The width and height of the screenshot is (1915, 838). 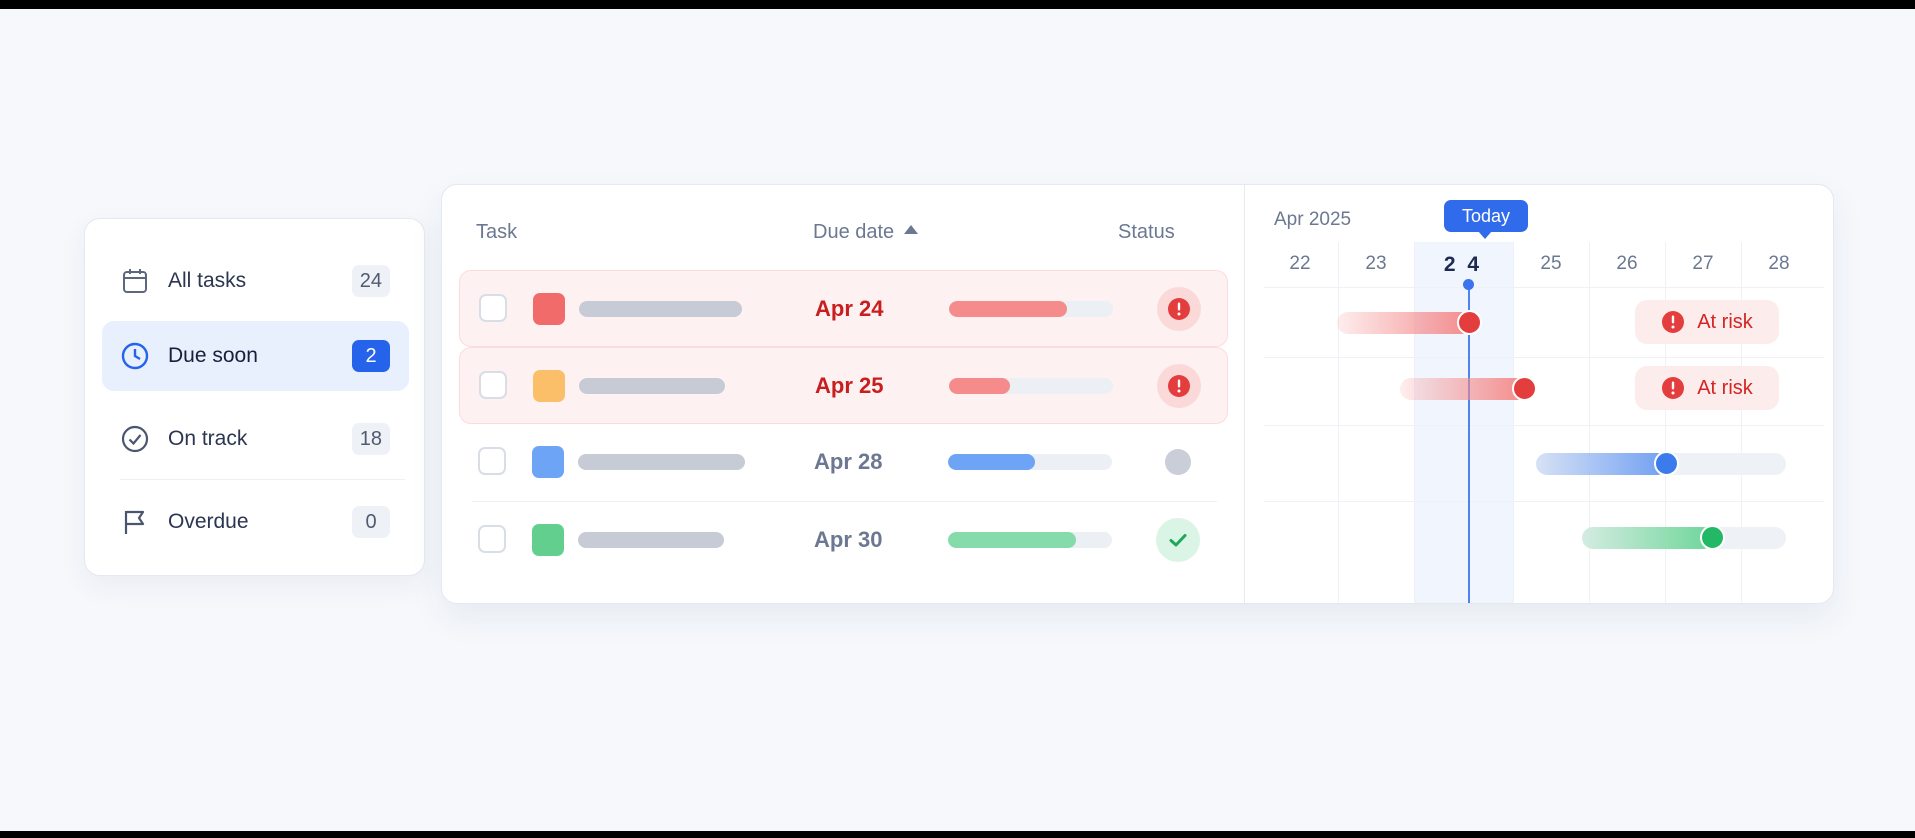 What do you see at coordinates (1313, 219) in the screenshot?
I see `timeline-month: Apr 2025` at bounding box center [1313, 219].